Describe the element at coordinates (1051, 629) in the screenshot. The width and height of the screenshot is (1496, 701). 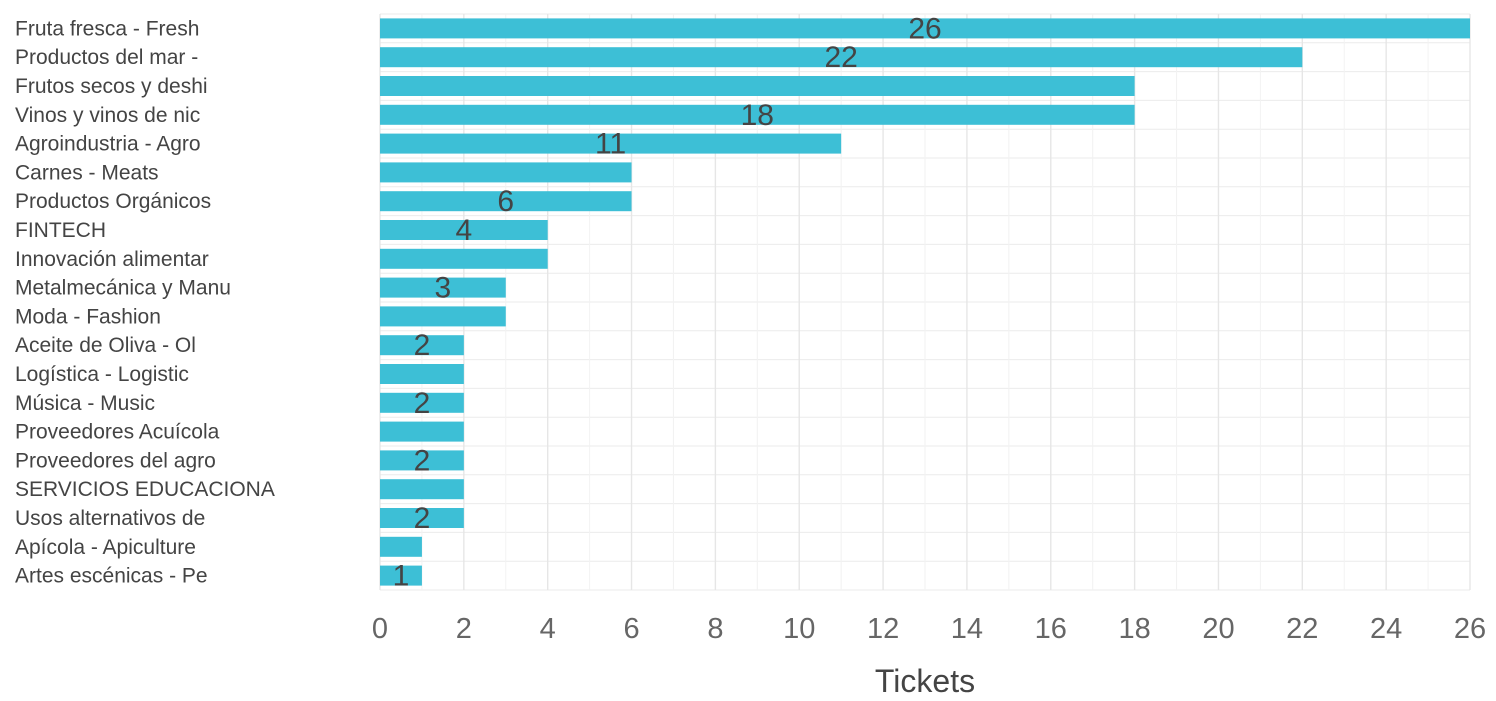
I see `x-tick-label: 16` at that location.